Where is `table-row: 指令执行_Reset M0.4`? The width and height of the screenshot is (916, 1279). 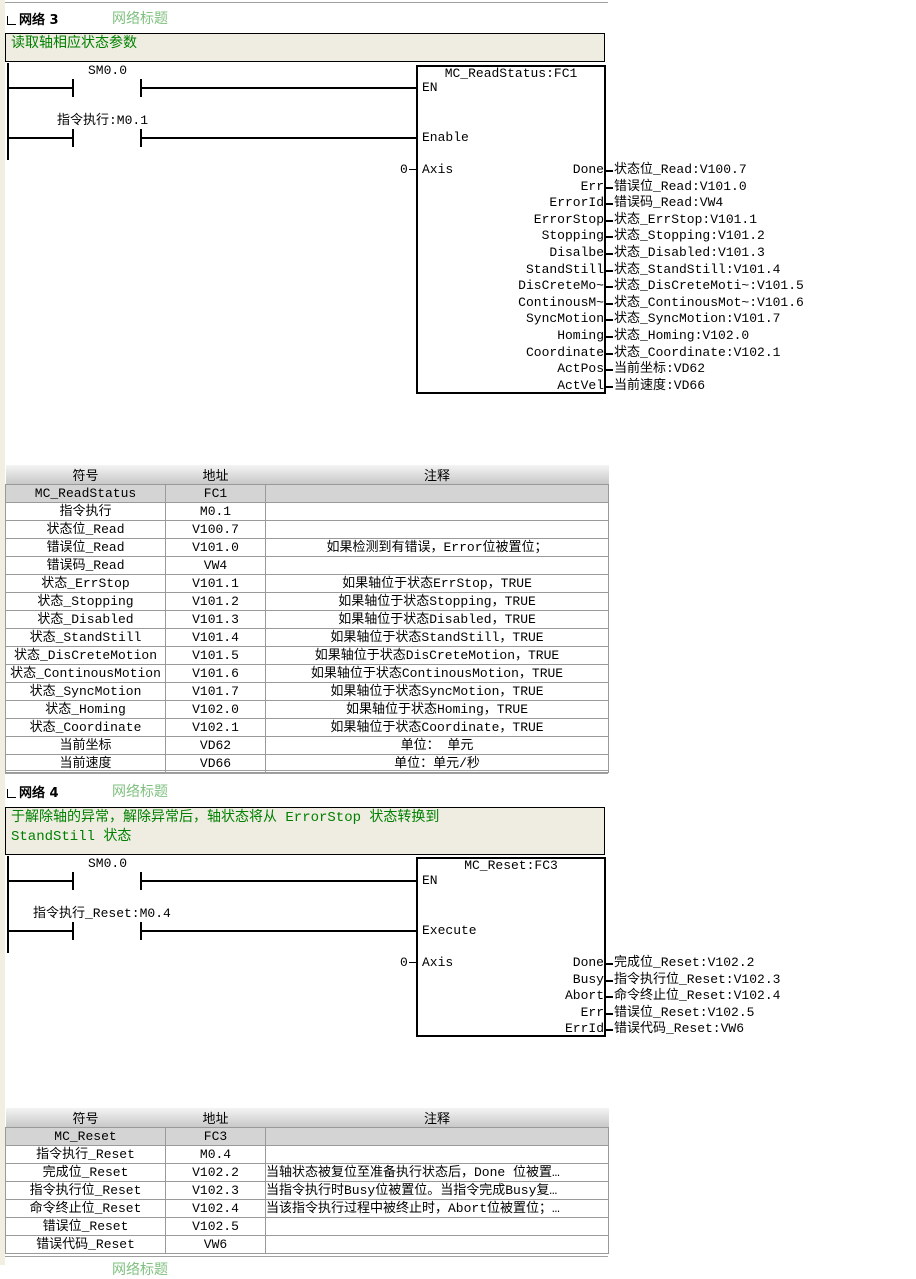
table-row: 指令执行_Reset M0.4 is located at coordinates (307, 1154).